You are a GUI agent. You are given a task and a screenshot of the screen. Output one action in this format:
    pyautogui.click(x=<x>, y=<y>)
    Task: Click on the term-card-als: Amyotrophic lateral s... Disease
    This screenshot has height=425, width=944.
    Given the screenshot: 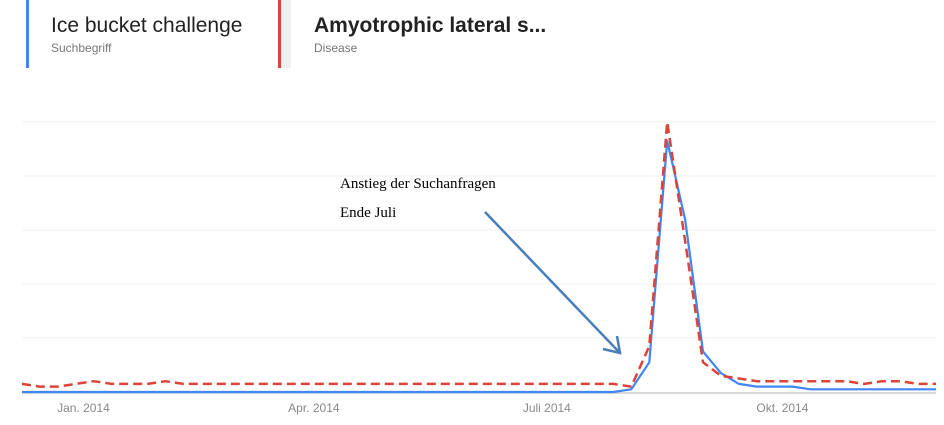 What is the action you would take?
    pyautogui.click(x=429, y=34)
    